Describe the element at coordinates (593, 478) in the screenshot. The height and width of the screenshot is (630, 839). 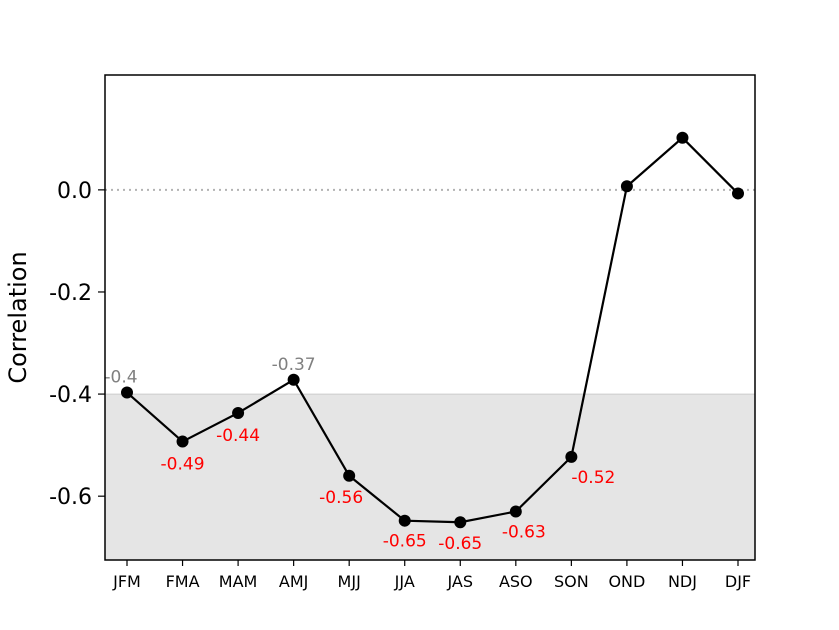
I see `data-label: -0.52` at that location.